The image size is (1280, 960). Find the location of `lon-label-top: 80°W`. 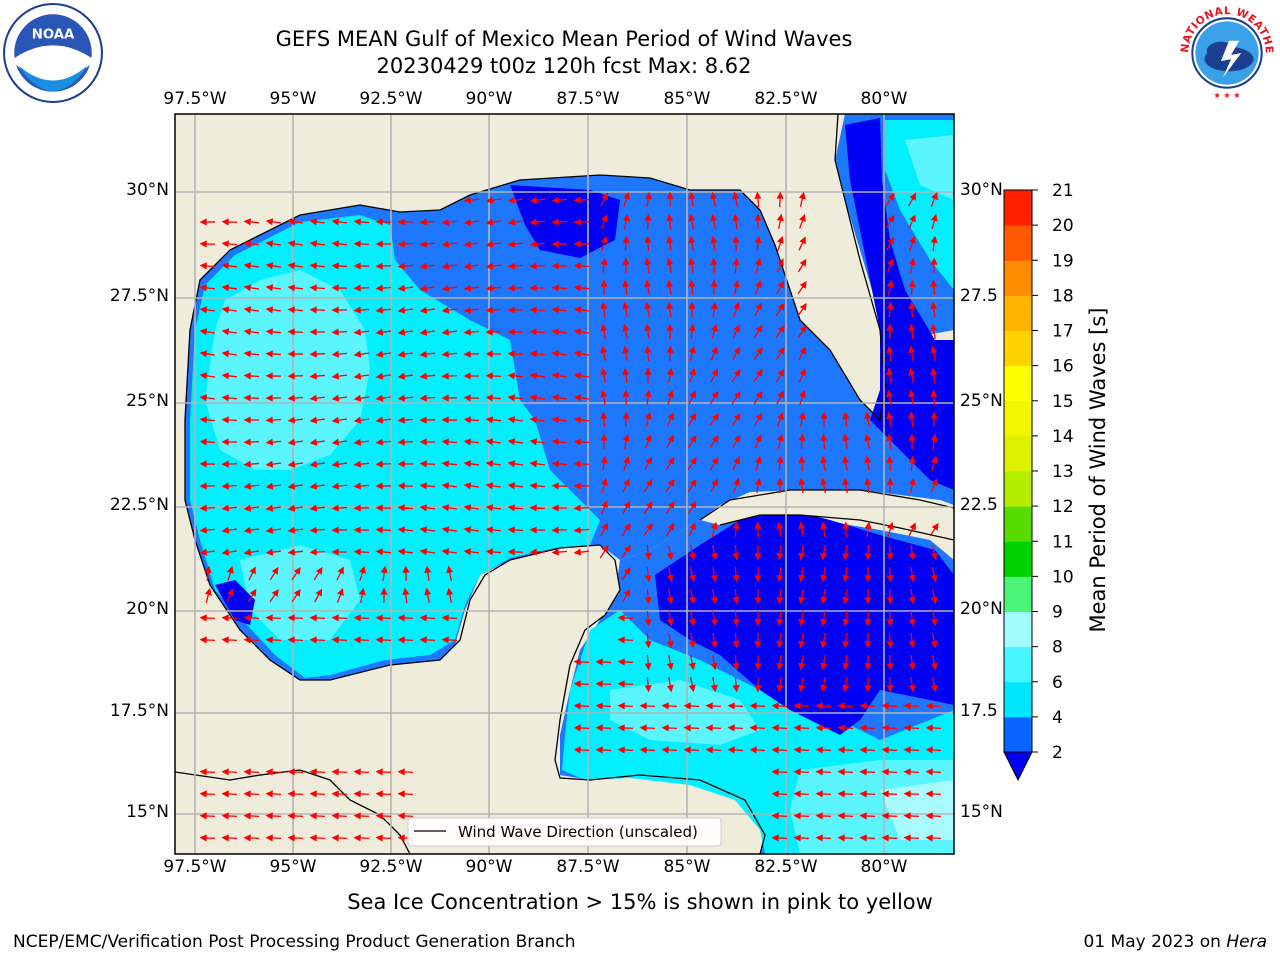

lon-label-top: 80°W is located at coordinates (884, 99).